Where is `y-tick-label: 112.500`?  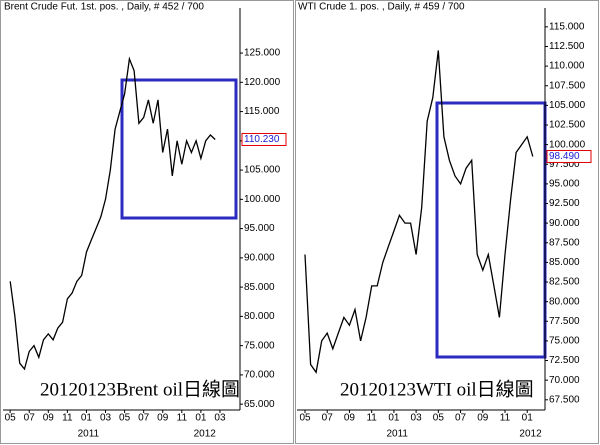
y-tick-label: 112.500 is located at coordinates (567, 46).